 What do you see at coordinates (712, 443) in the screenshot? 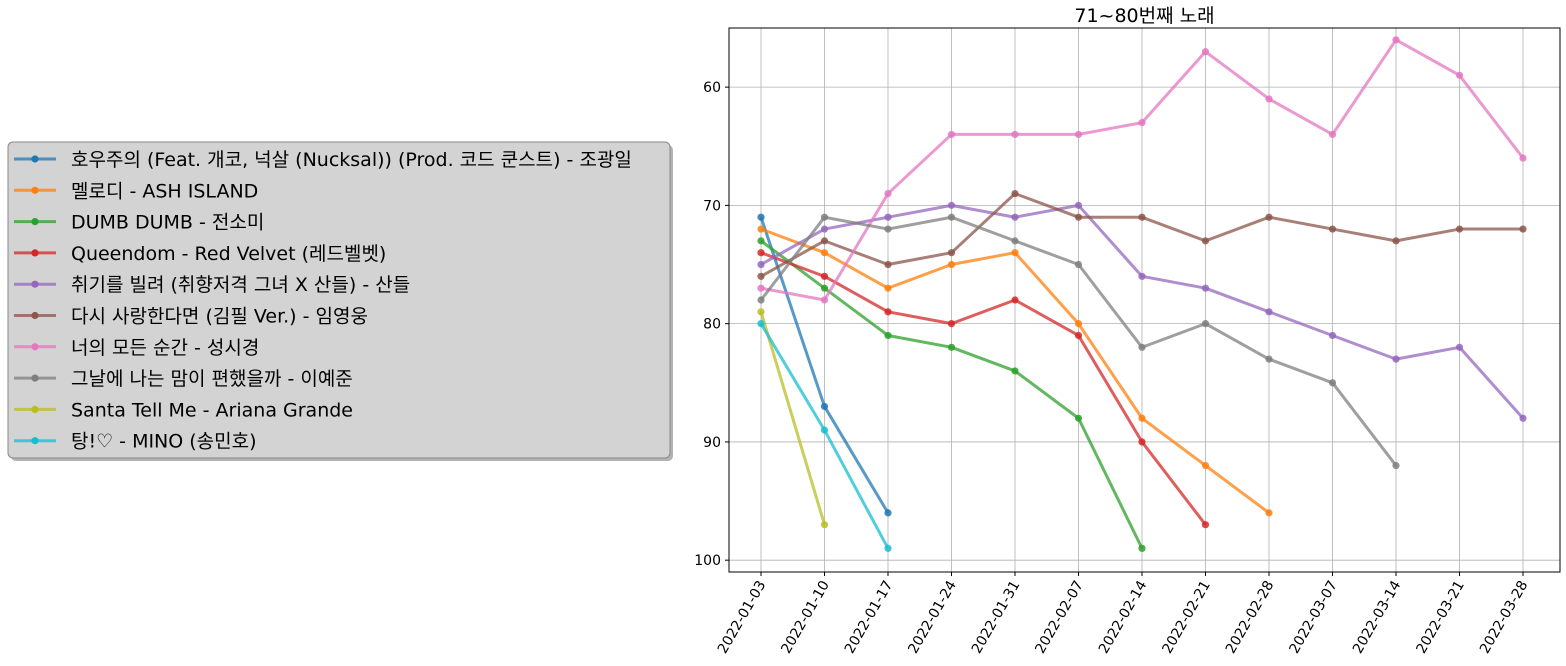
I see `y-tick-label: 90` at bounding box center [712, 443].